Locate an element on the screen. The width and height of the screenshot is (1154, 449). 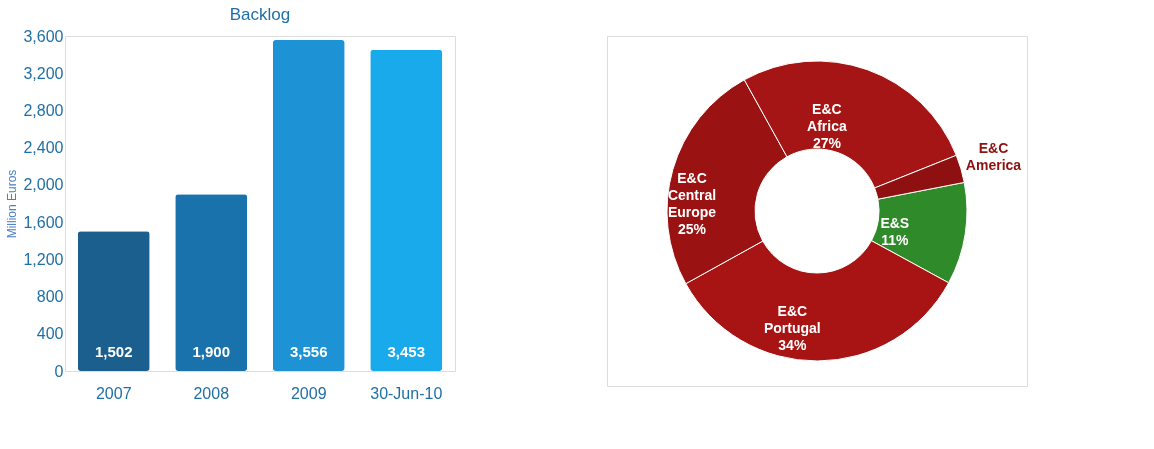
slice-label: E&C Portugal is located at coordinates (792, 319).